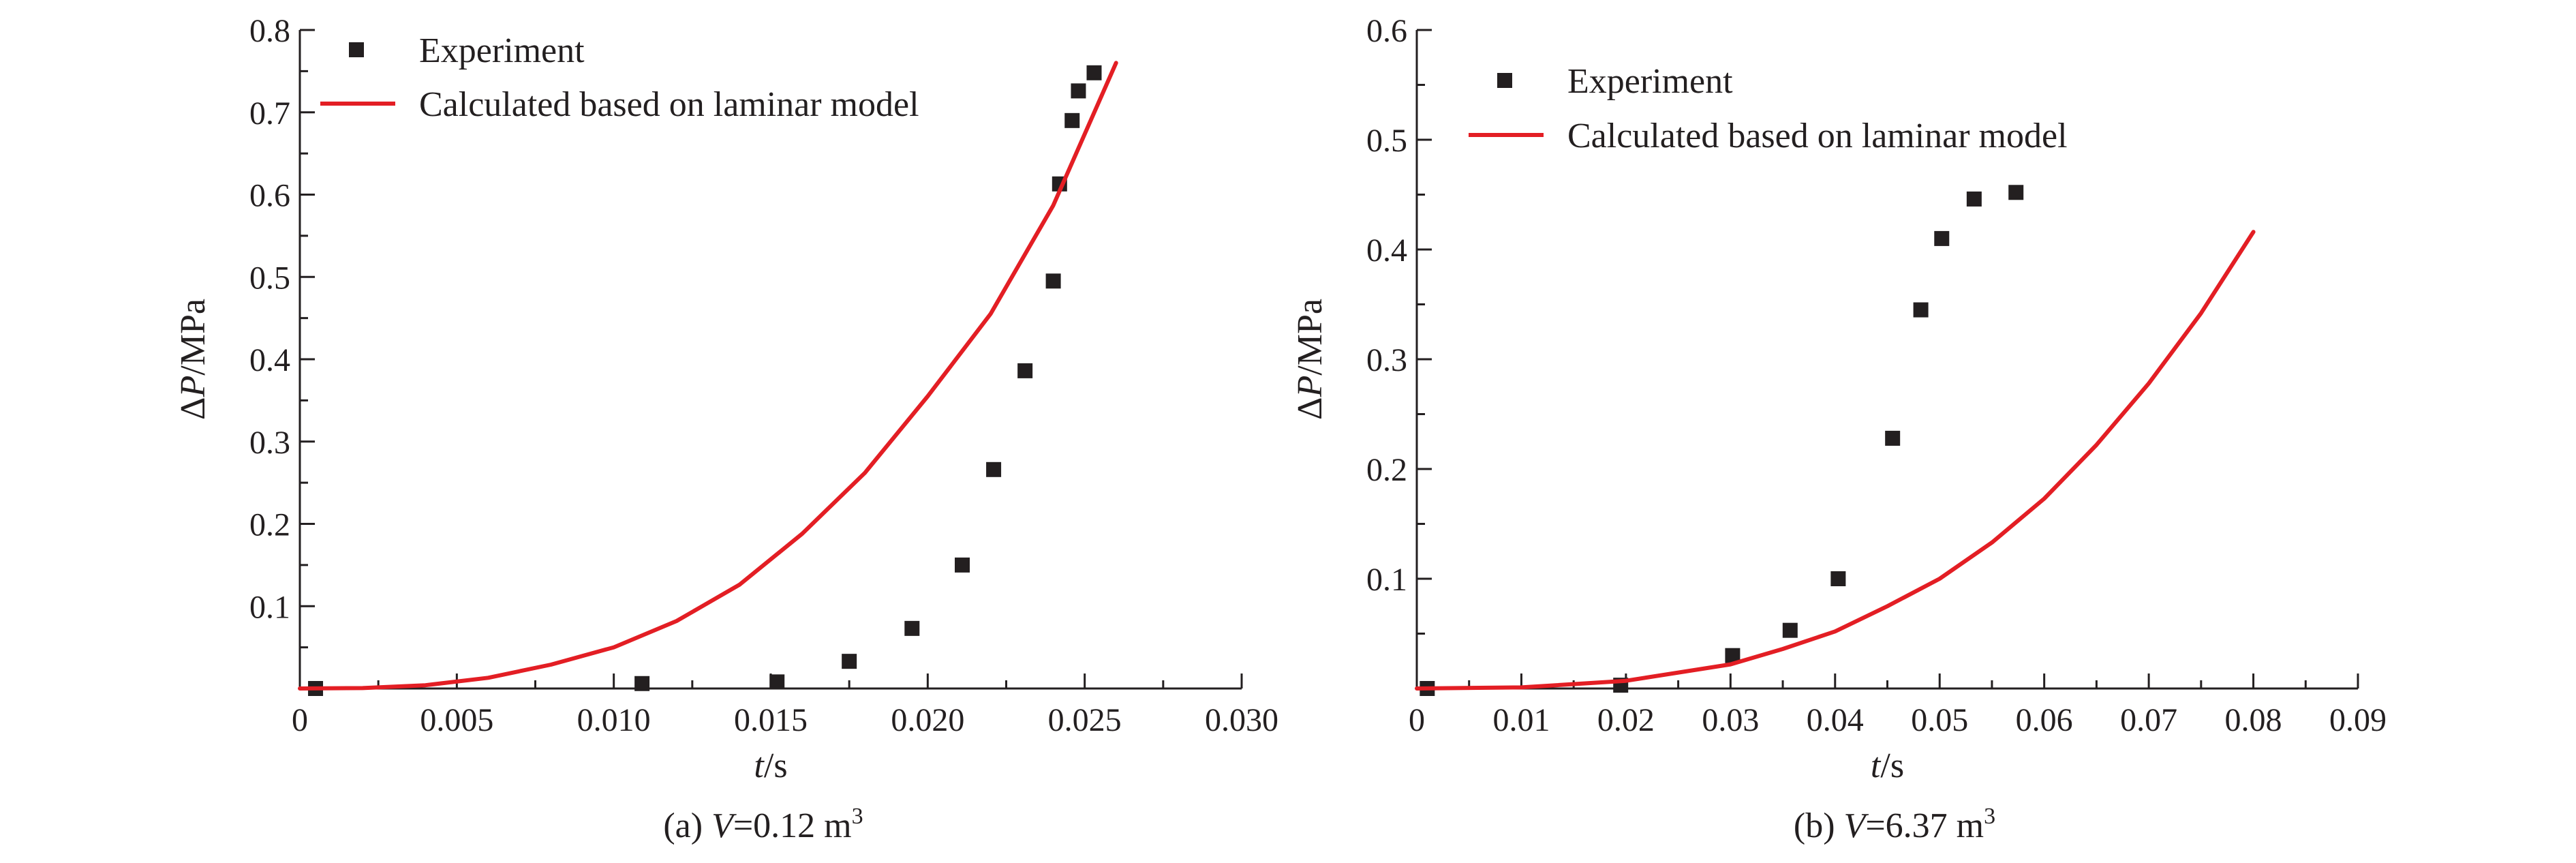  I want to click on x-tick-label: 0.03, so click(1730, 720).